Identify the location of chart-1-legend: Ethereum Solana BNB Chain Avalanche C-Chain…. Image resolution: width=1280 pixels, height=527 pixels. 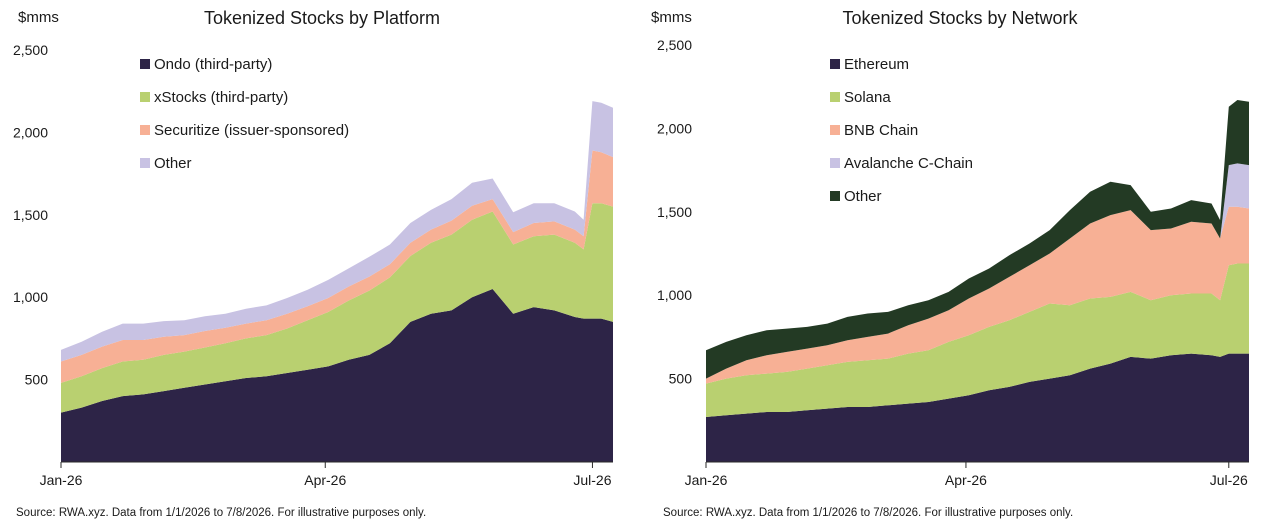
(901, 130).